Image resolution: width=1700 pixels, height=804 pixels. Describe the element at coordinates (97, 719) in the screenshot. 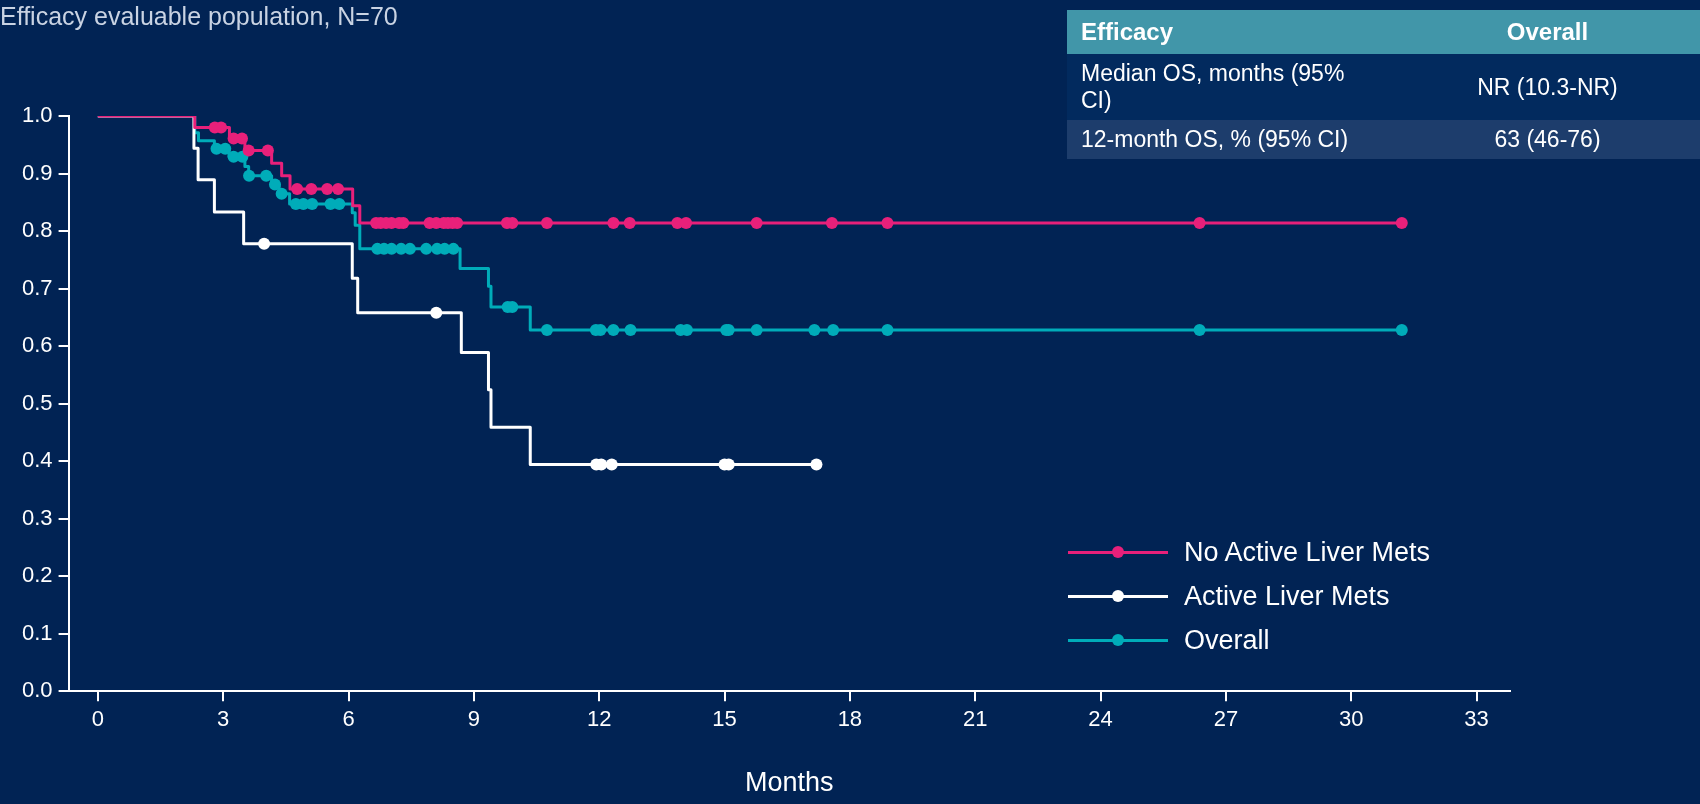

I see `x-tick-label: 0` at that location.